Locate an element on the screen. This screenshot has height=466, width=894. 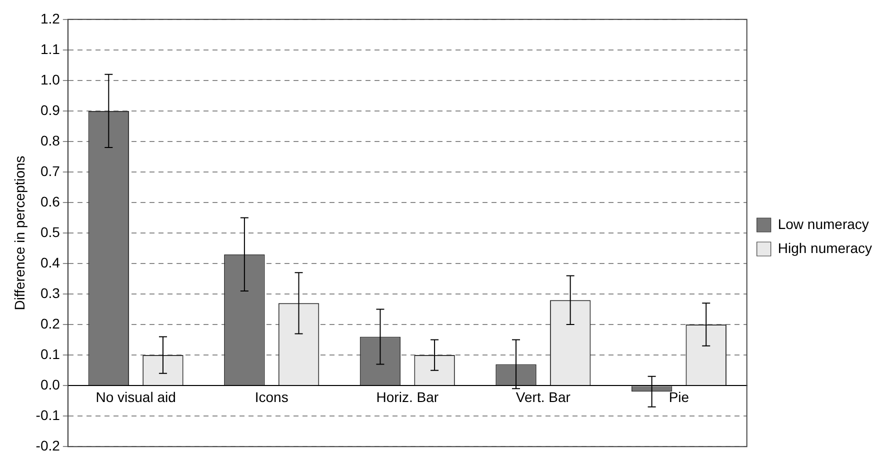
y-axis-title: Difference in perceptions is located at coordinates (19, 233).